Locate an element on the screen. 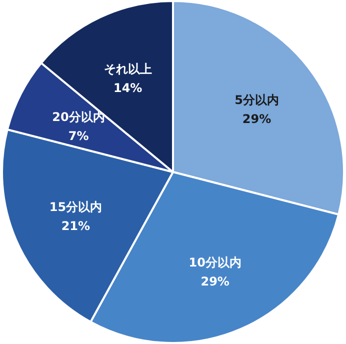  data-label: 7% is located at coordinates (78, 135).